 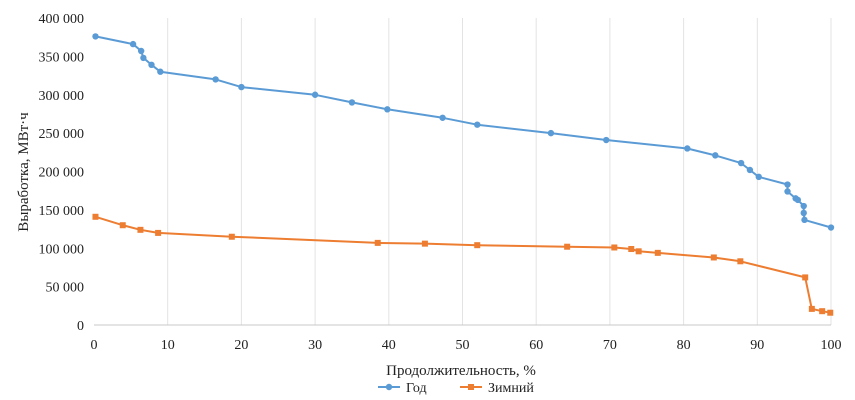 What do you see at coordinates (80, 326) in the screenshot?
I see `y-tick-label: 0` at bounding box center [80, 326].